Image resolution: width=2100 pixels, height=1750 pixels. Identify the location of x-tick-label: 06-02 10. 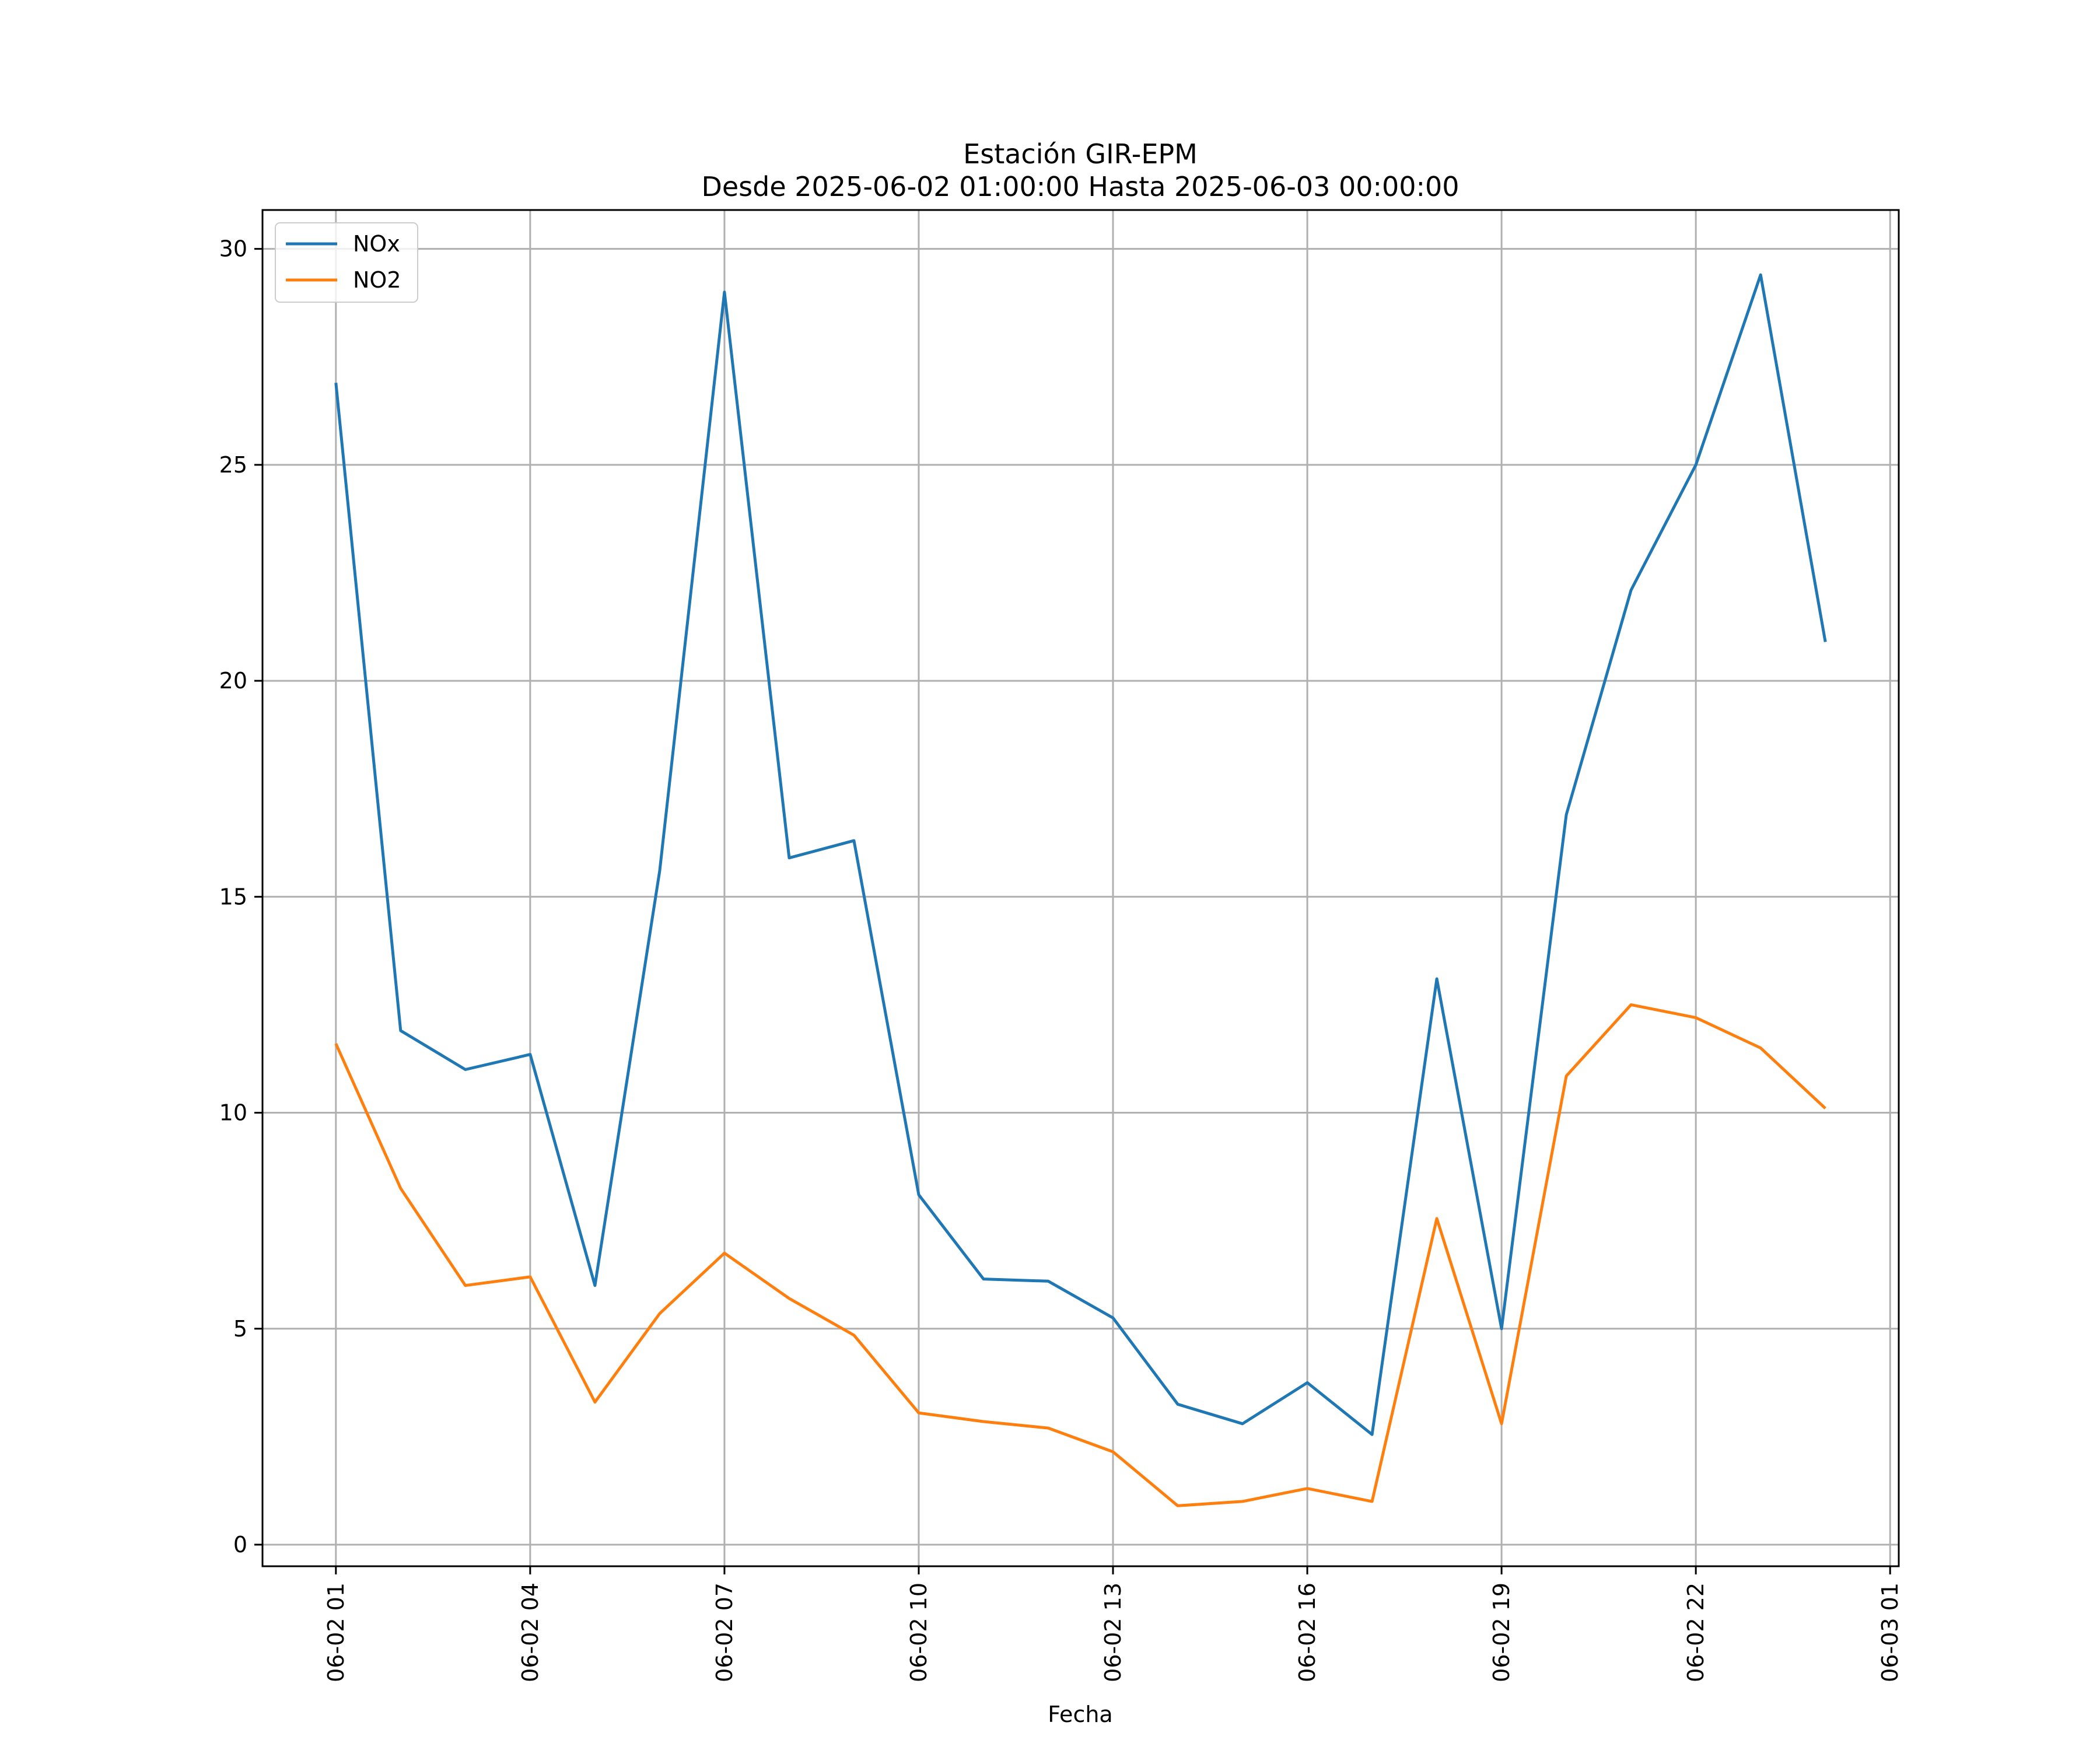
(919, 1632).